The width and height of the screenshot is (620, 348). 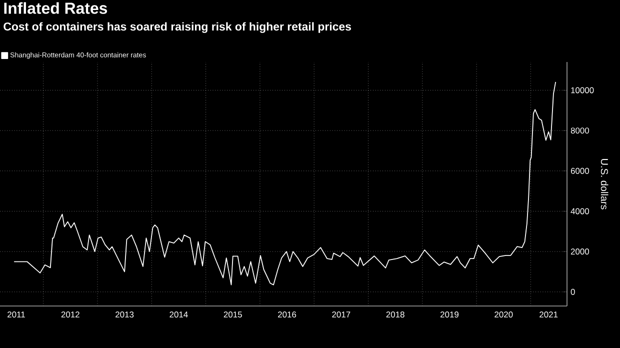 I want to click on x-tick-label: 2015, so click(x=233, y=315).